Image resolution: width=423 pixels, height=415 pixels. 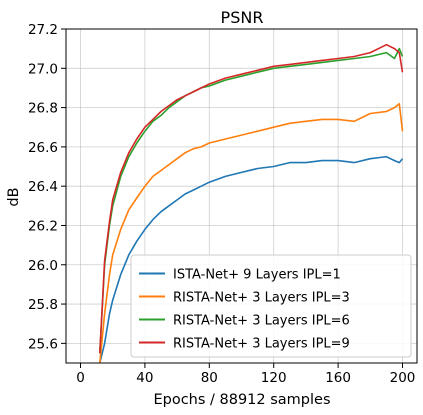 What do you see at coordinates (241, 400) in the screenshot?
I see `x-axis-label: Epochs / 88912 samples` at bounding box center [241, 400].